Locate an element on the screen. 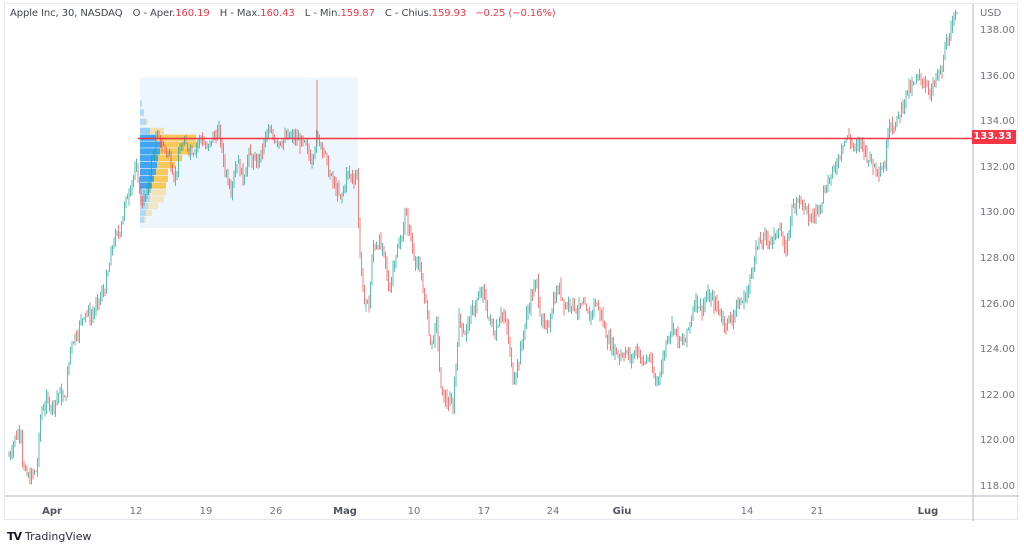  high-label: H - Max. is located at coordinates (240, 13).